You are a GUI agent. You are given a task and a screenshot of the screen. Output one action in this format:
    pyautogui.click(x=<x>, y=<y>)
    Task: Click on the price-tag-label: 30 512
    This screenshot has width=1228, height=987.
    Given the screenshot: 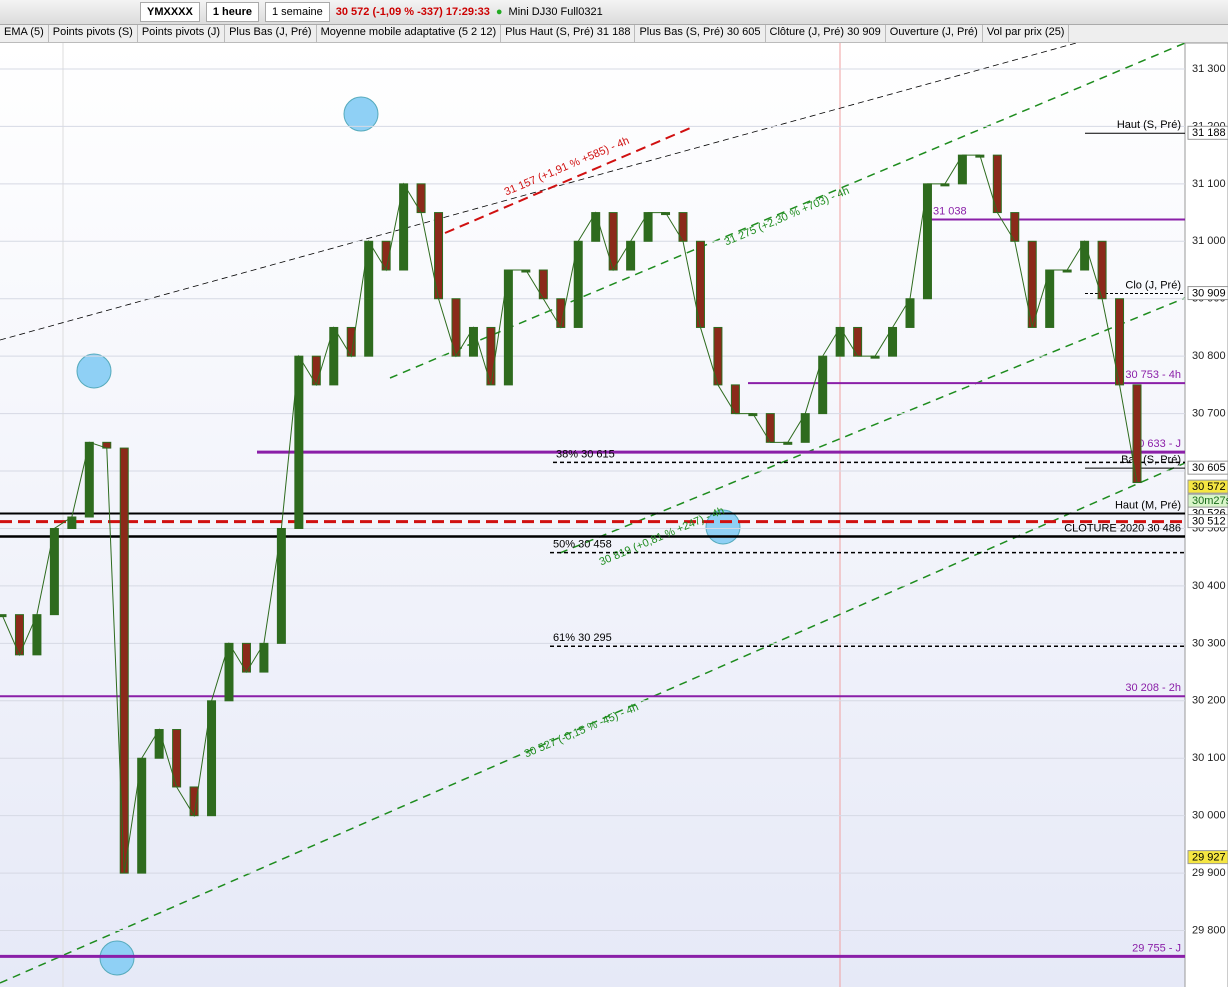 What is the action you would take?
    pyautogui.click(x=1209, y=522)
    